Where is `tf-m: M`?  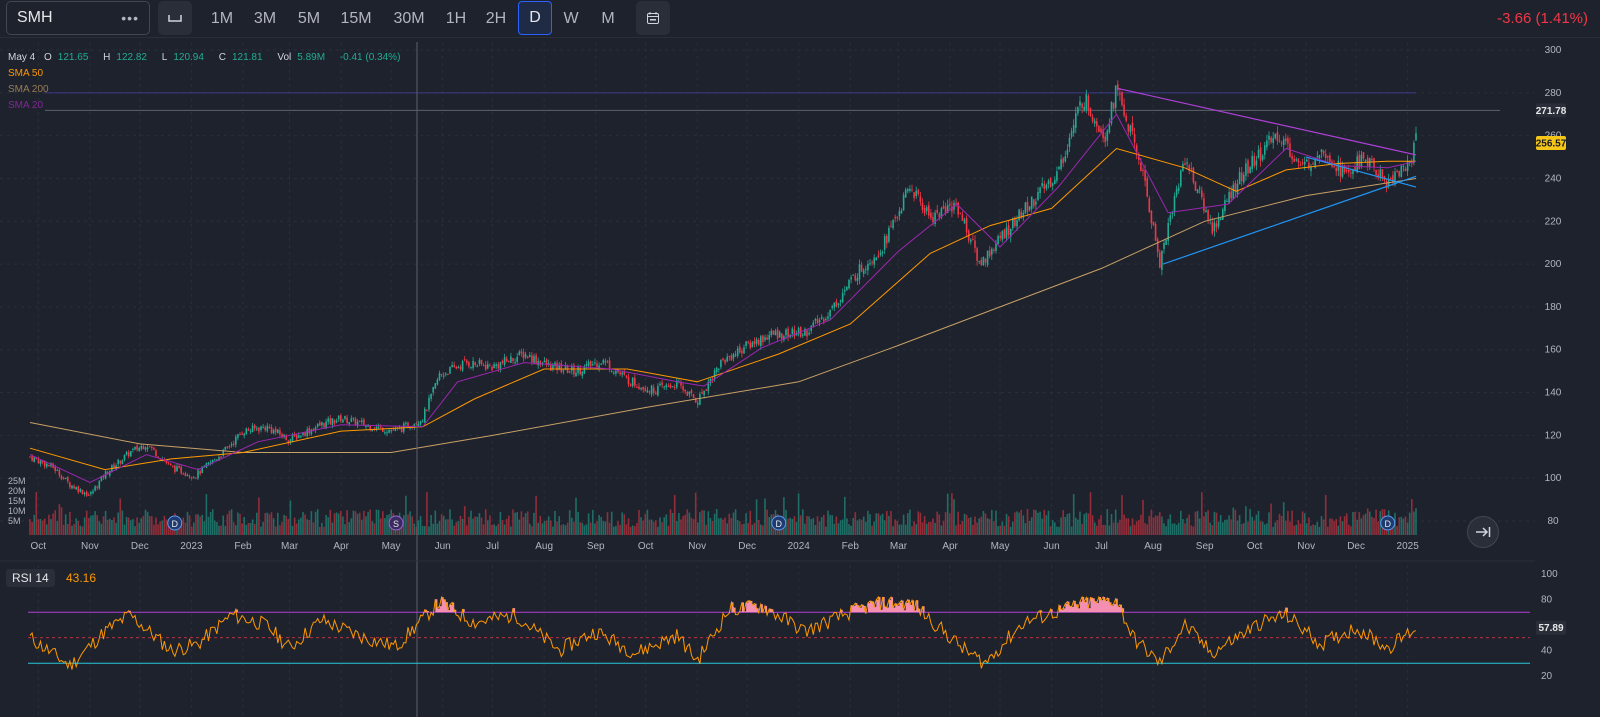 tf-m: M is located at coordinates (608, 18).